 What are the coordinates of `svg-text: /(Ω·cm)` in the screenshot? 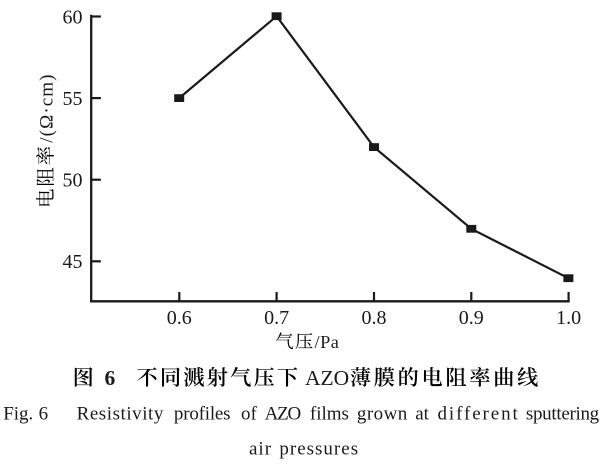 It's located at (47, 107).